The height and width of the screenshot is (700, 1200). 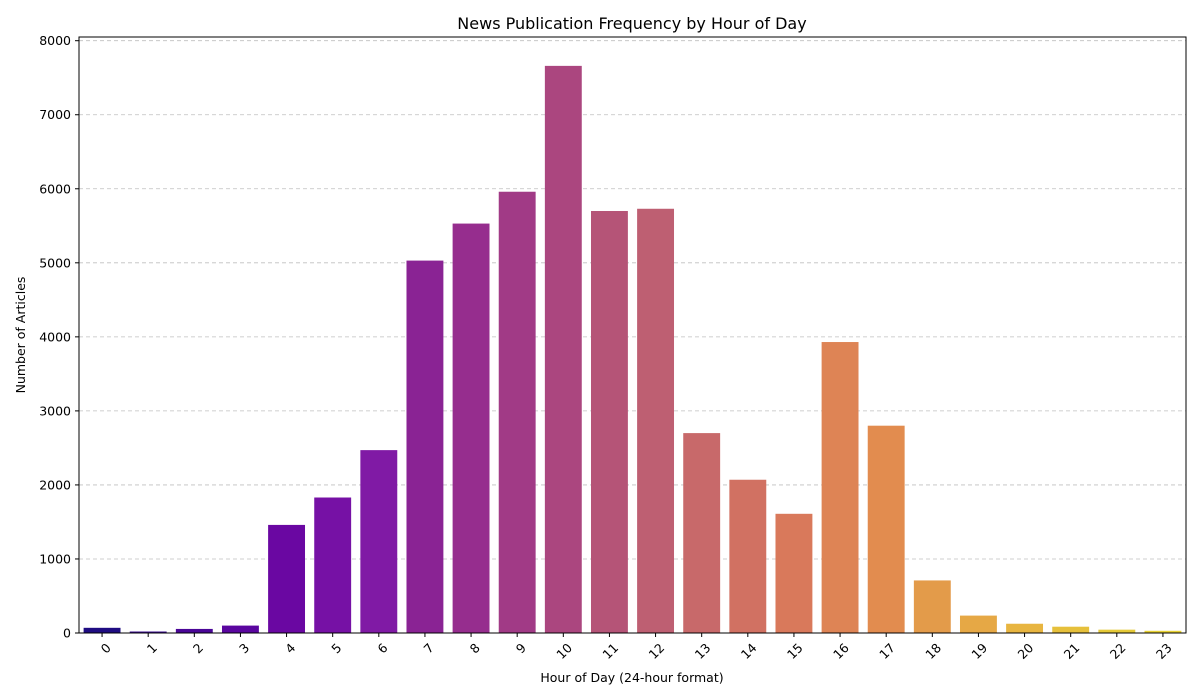 What do you see at coordinates (55, 410) in the screenshot?
I see `y-tick-label: 3000` at bounding box center [55, 410].